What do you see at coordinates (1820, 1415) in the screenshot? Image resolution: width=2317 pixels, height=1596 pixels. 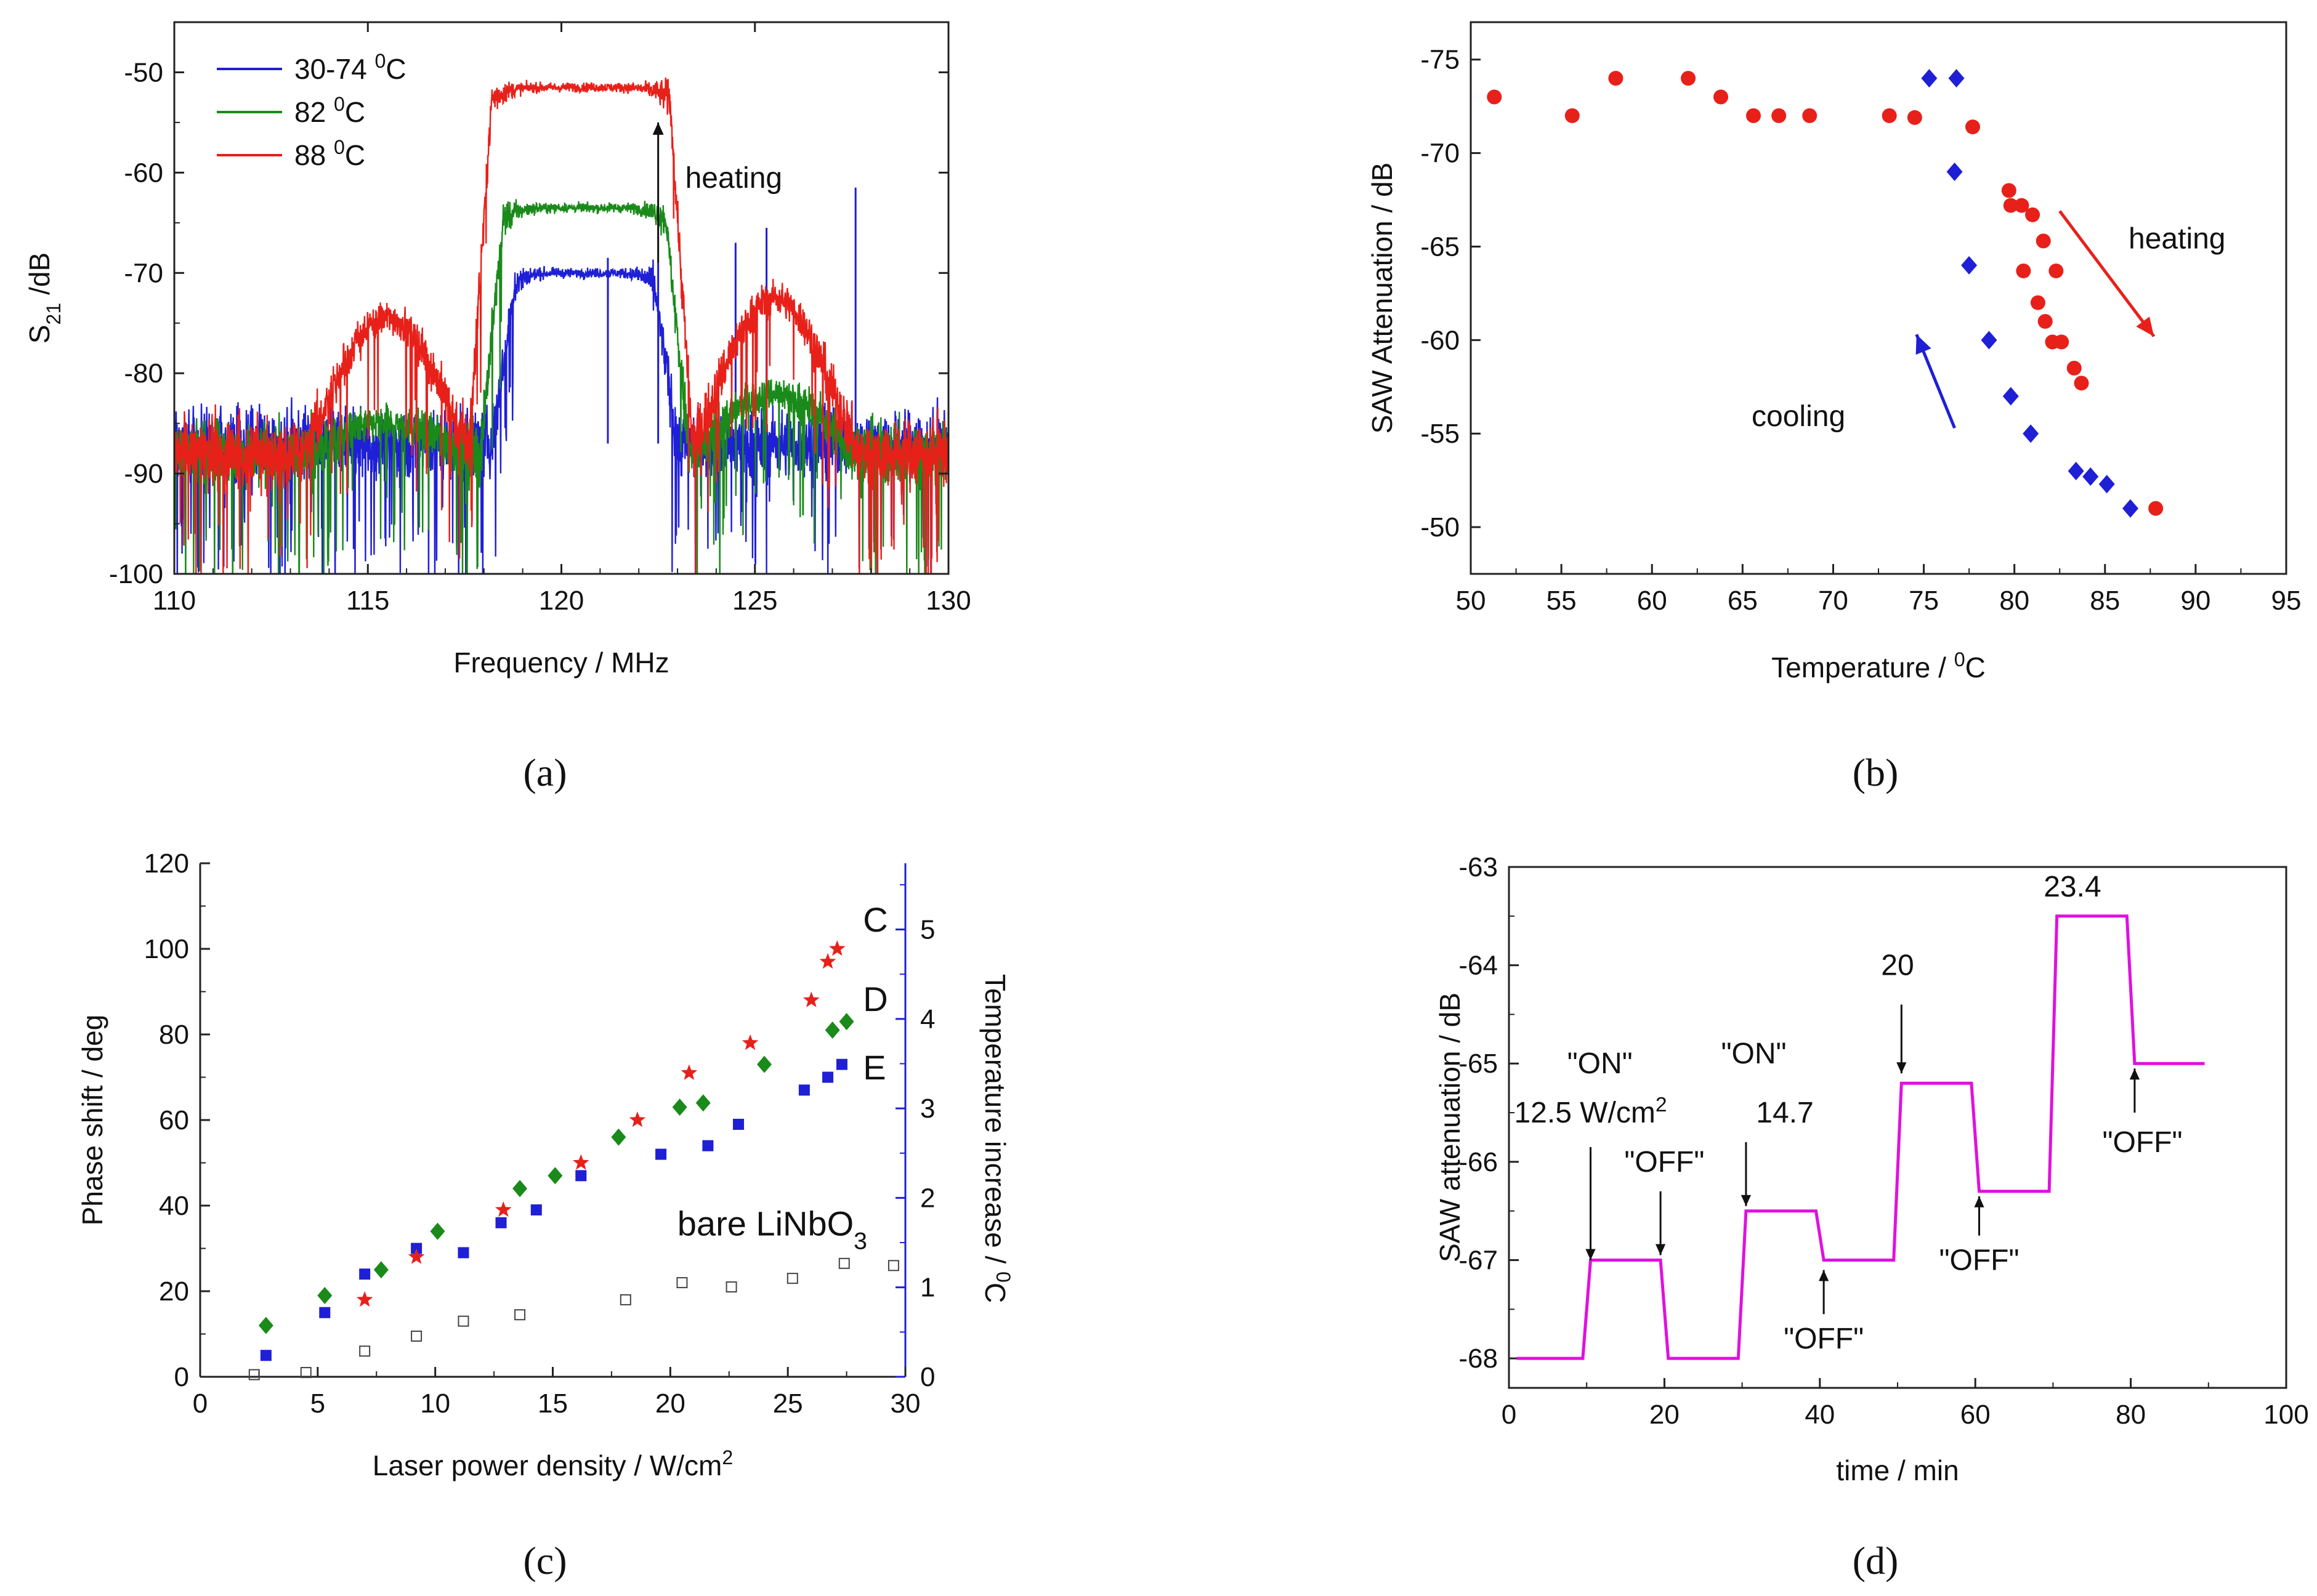 I see `d-x-tick-label: 40` at bounding box center [1820, 1415].